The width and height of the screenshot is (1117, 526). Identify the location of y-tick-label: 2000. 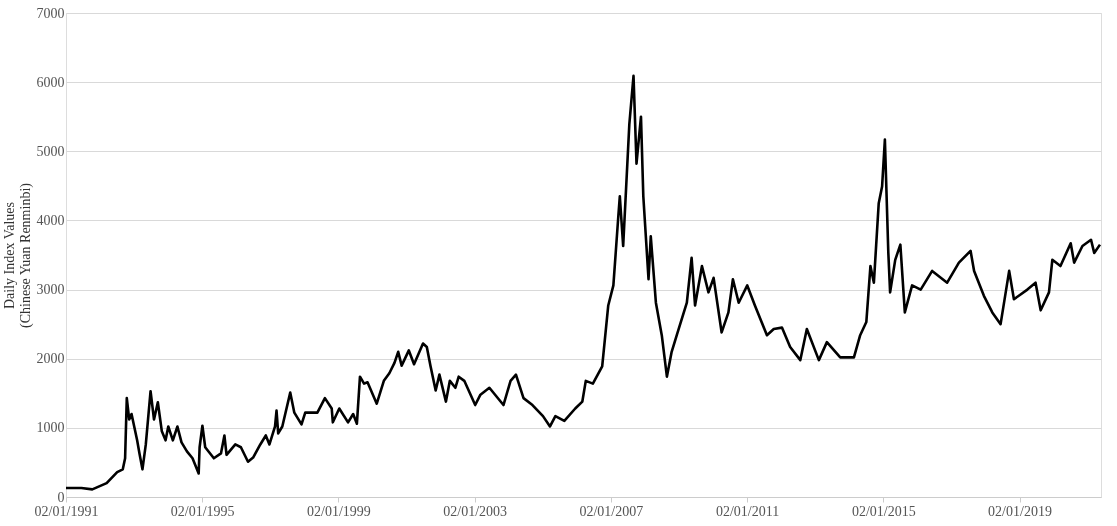
(50, 359).